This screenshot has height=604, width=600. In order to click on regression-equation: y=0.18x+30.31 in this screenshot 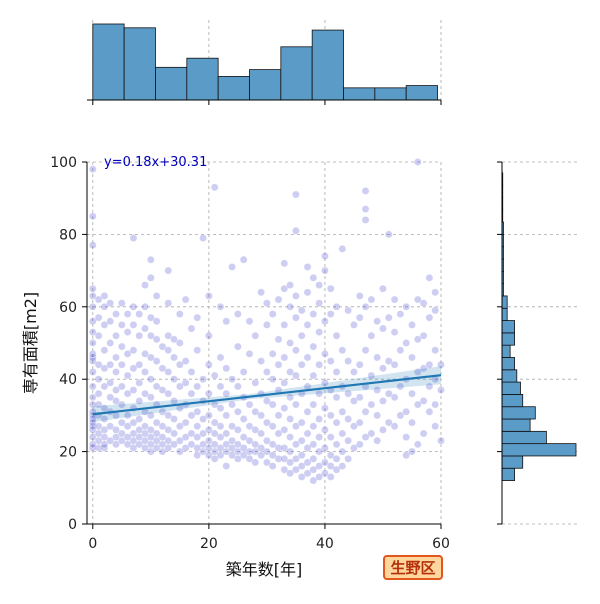, I will do `click(155, 162)`.